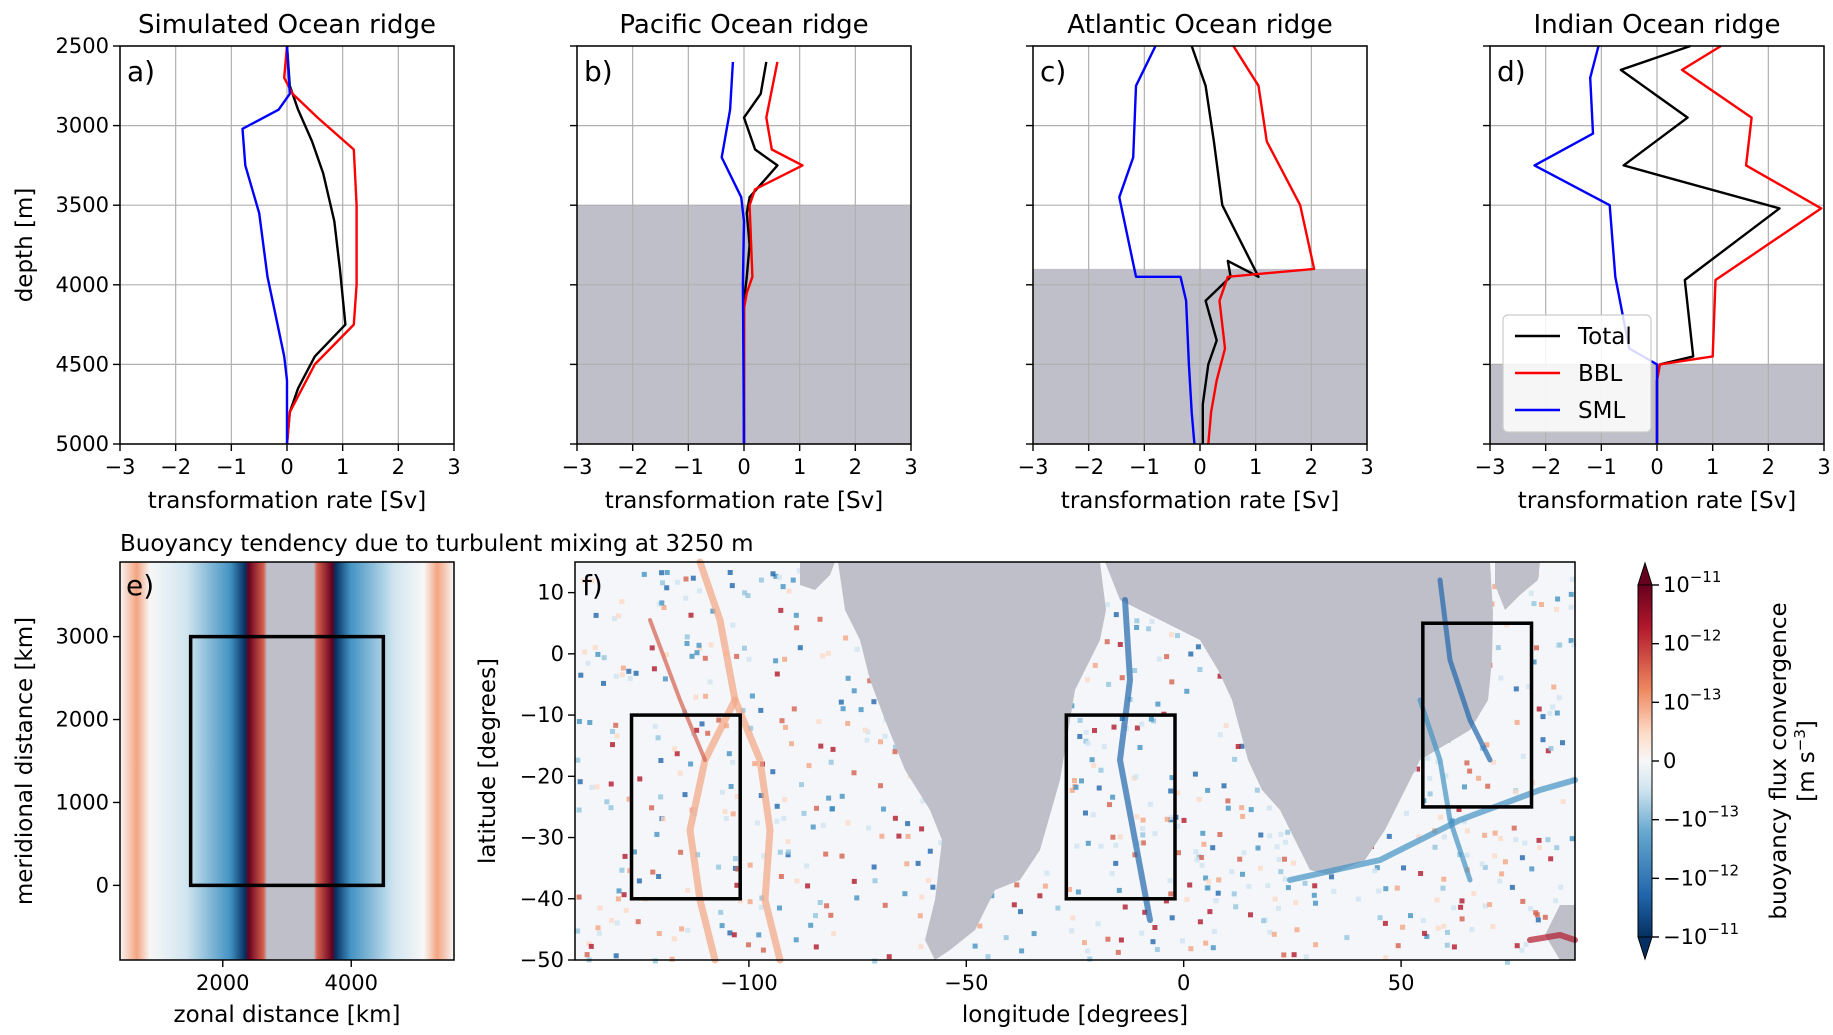  Describe the element at coordinates (286, 467) in the screenshot. I see `x-tick-label: 0` at that location.